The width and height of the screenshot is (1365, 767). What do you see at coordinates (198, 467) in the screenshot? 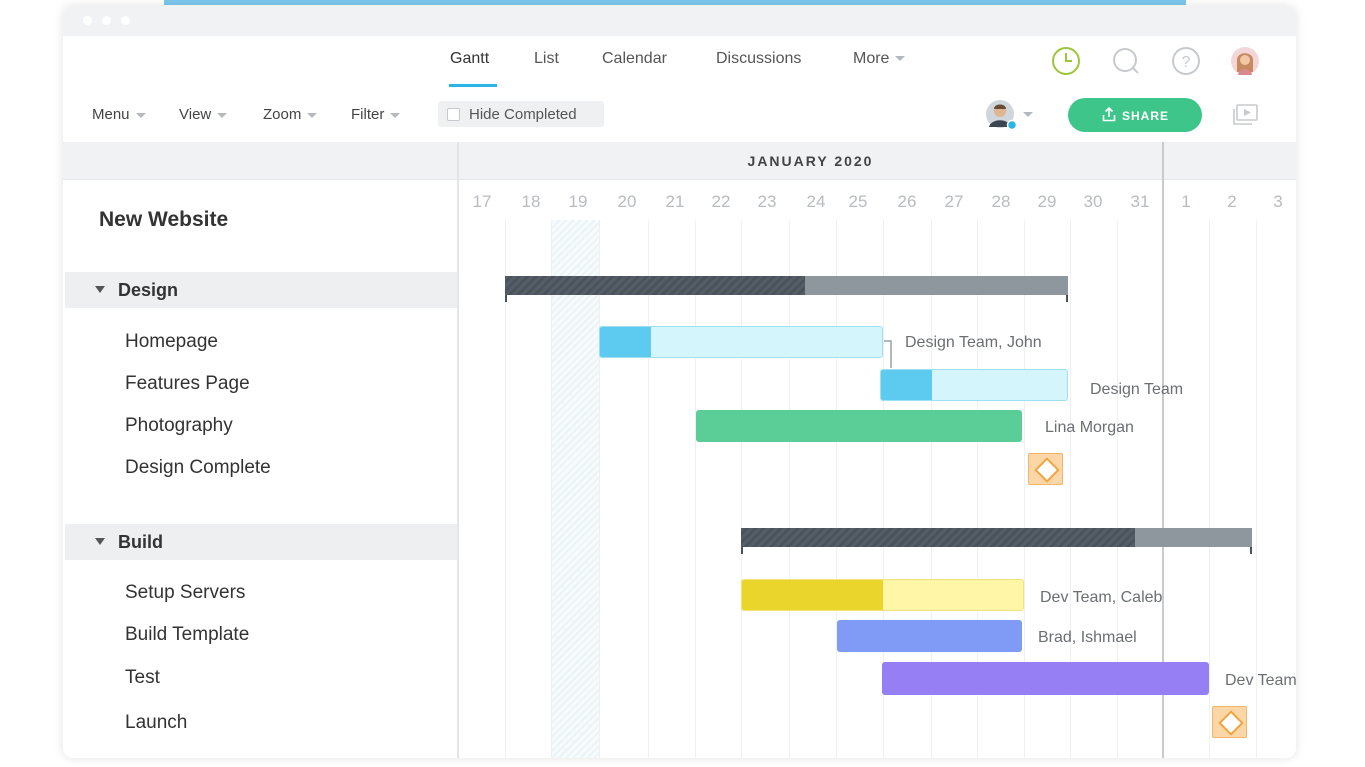
I see `task-row-design-complete: Design Complete` at bounding box center [198, 467].